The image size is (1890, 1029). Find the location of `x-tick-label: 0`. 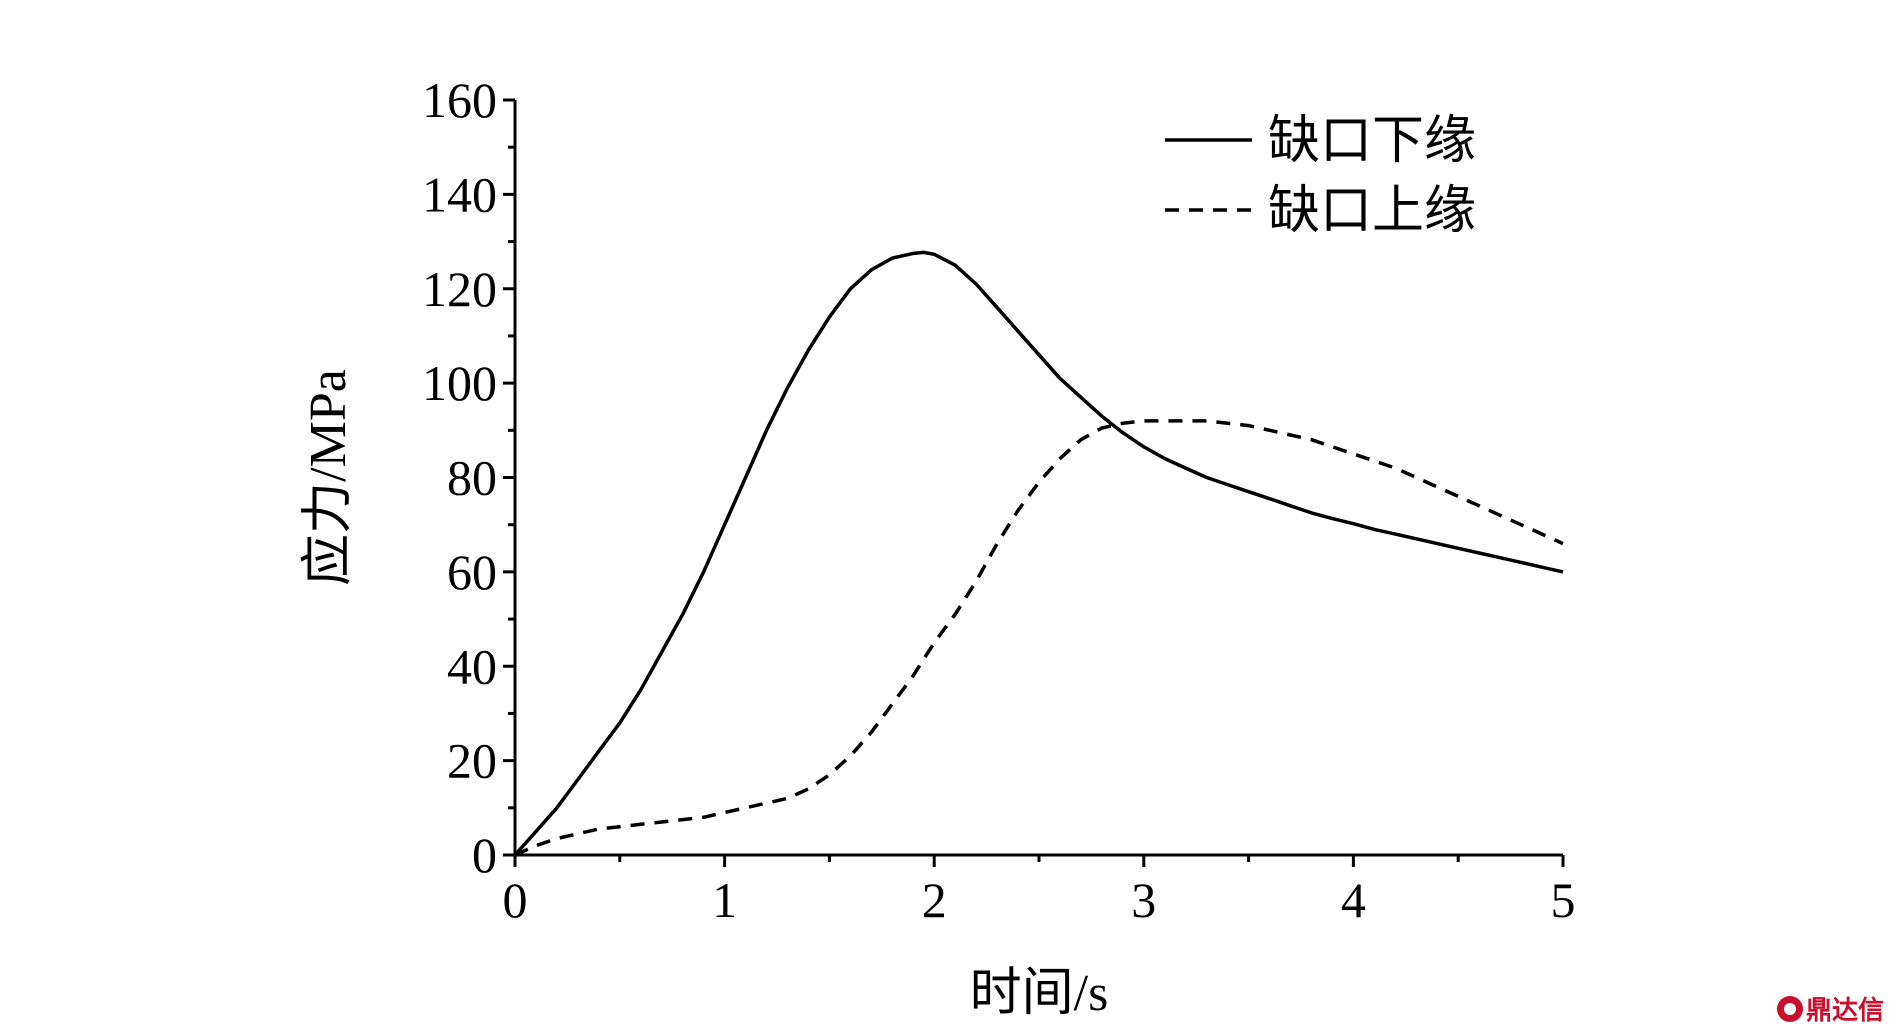

x-tick-label: 0 is located at coordinates (515, 900).